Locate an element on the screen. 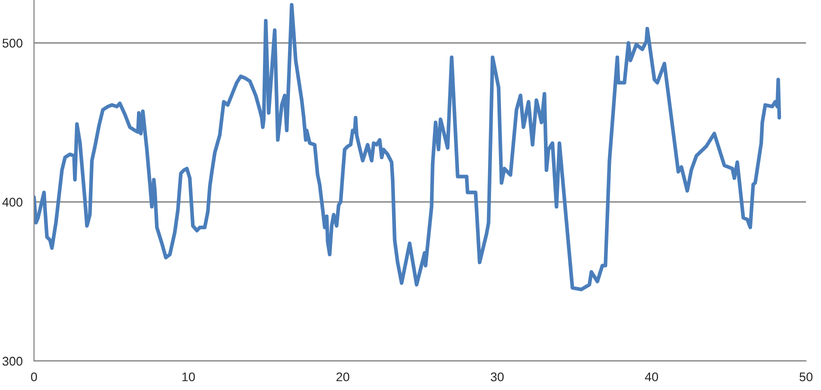 The height and width of the screenshot is (390, 821). y-tick-label: 300 is located at coordinates (12, 361).